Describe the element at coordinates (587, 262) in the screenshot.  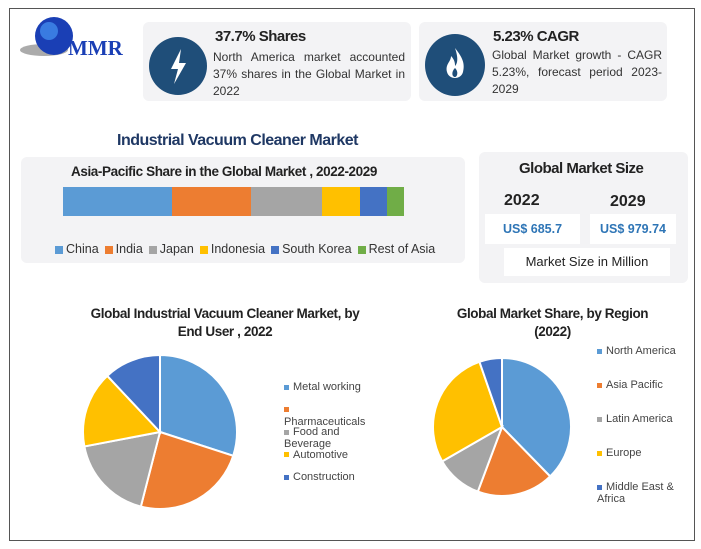
I see `market-size-unit: Market Size in Million` at that location.